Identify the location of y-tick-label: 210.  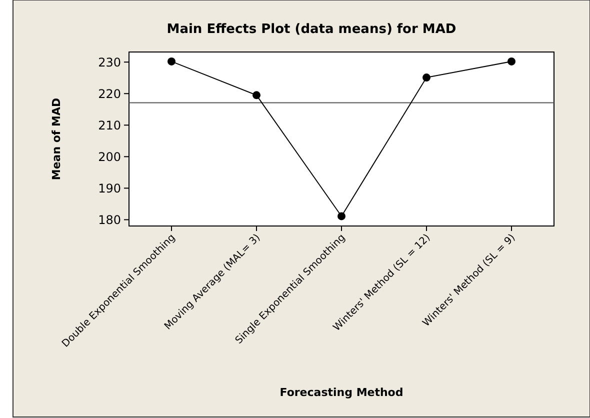
(109, 125).